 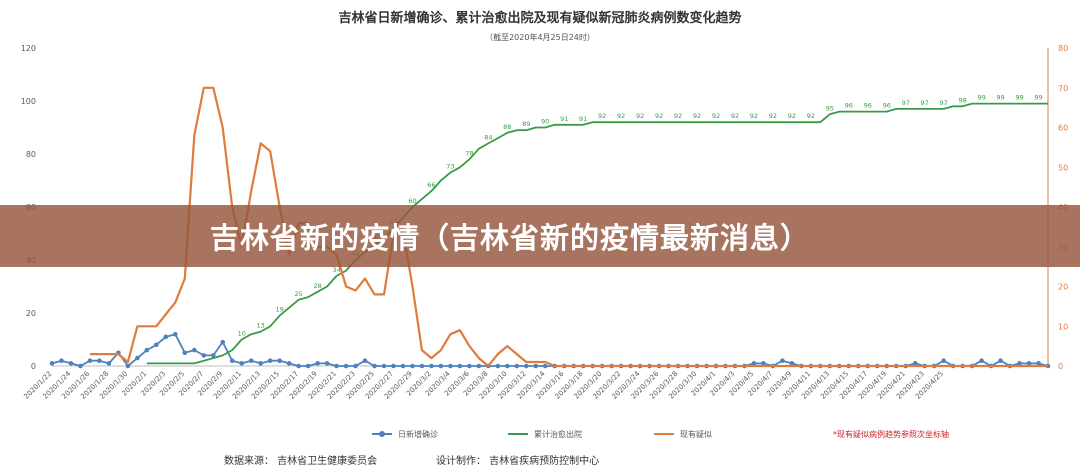 What do you see at coordinates (28, 101) in the screenshot?
I see `left-tick-label: 100` at bounding box center [28, 101].